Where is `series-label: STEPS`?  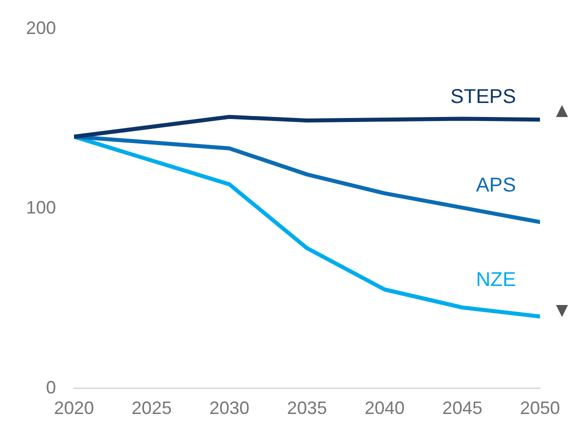
series-label: STEPS is located at coordinates (483, 97).